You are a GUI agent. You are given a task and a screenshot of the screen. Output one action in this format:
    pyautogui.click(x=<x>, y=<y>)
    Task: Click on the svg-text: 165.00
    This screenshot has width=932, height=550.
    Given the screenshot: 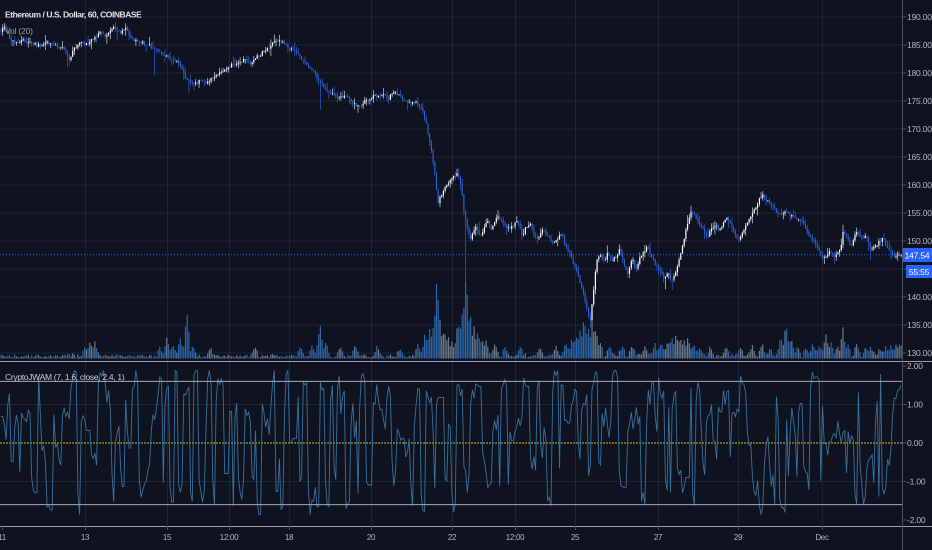 What is the action you would take?
    pyautogui.click(x=919, y=157)
    